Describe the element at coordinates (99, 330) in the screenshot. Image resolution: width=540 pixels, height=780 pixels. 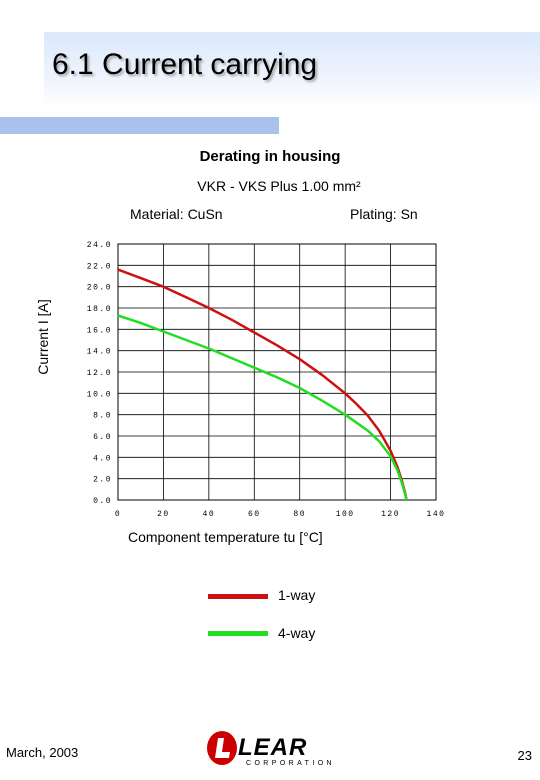
I see `y-tick-label: 16.0` at that location.